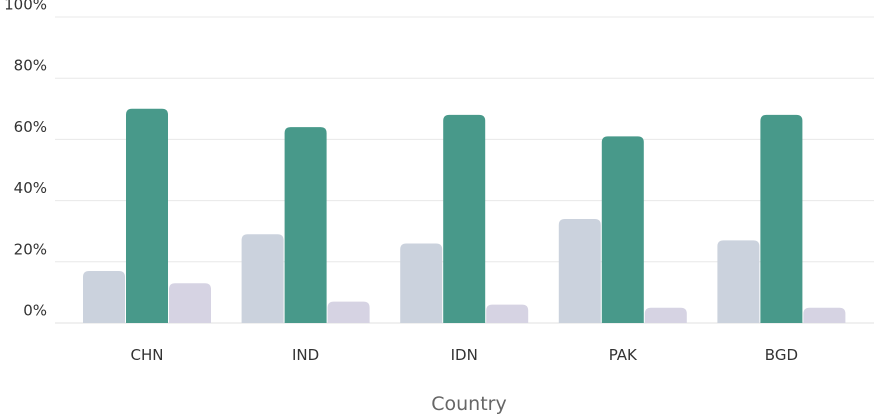 Image resolution: width=886 pixels, height=420 pixels. I want to click on y-tick-label: 20%, so click(30, 249).